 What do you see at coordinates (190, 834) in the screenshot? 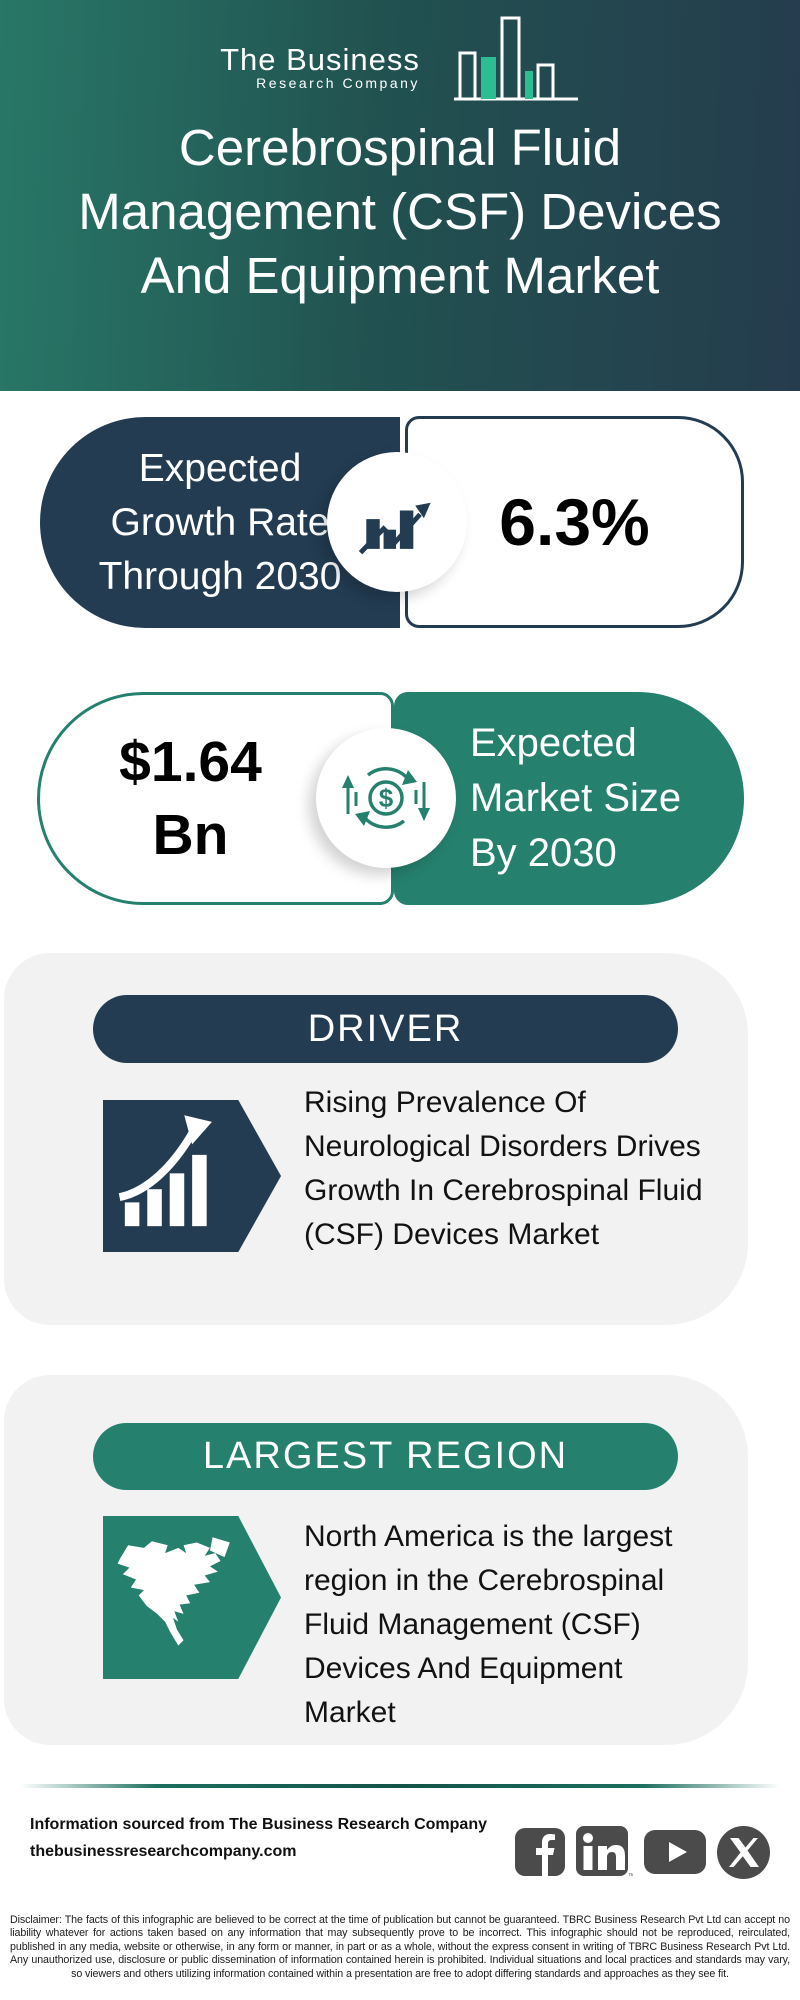
I see `market-size-unit: Bn` at bounding box center [190, 834].